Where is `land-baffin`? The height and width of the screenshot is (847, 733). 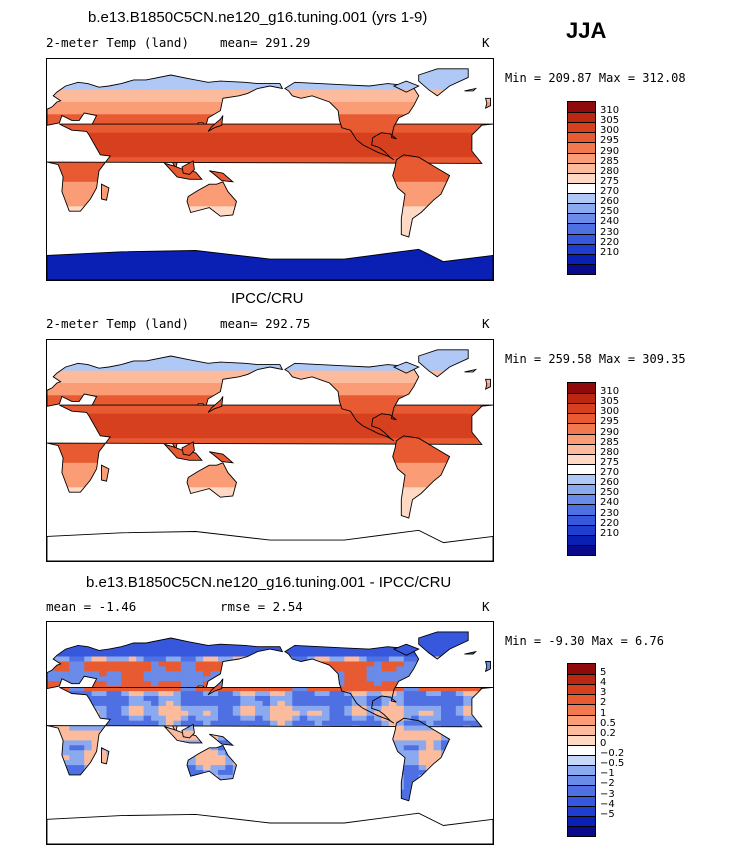
land-baffin is located at coordinates (406, 368).